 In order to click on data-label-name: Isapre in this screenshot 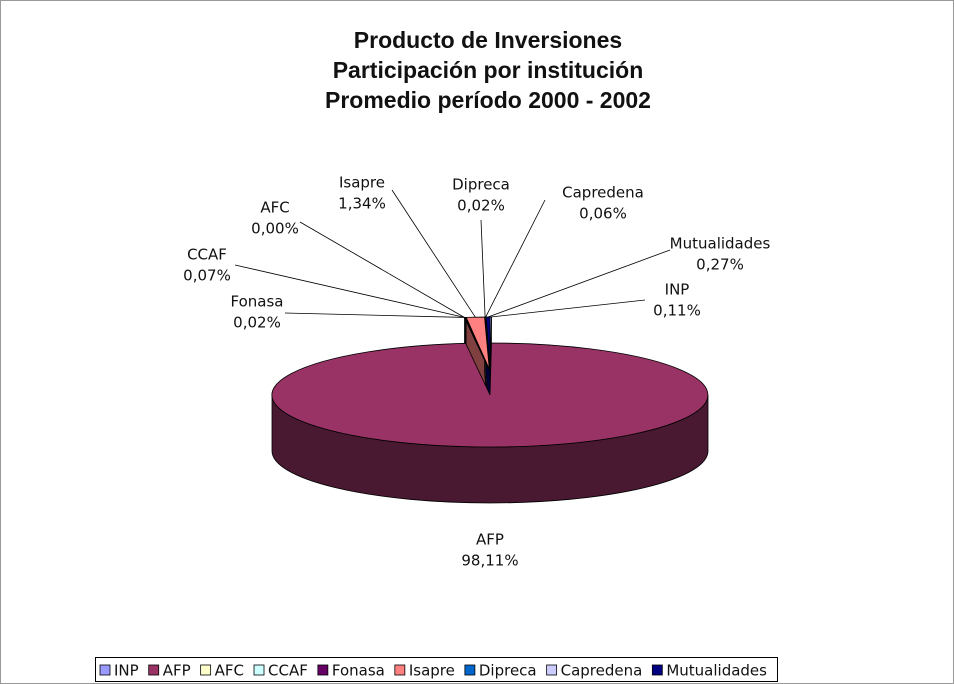, I will do `click(362, 183)`.